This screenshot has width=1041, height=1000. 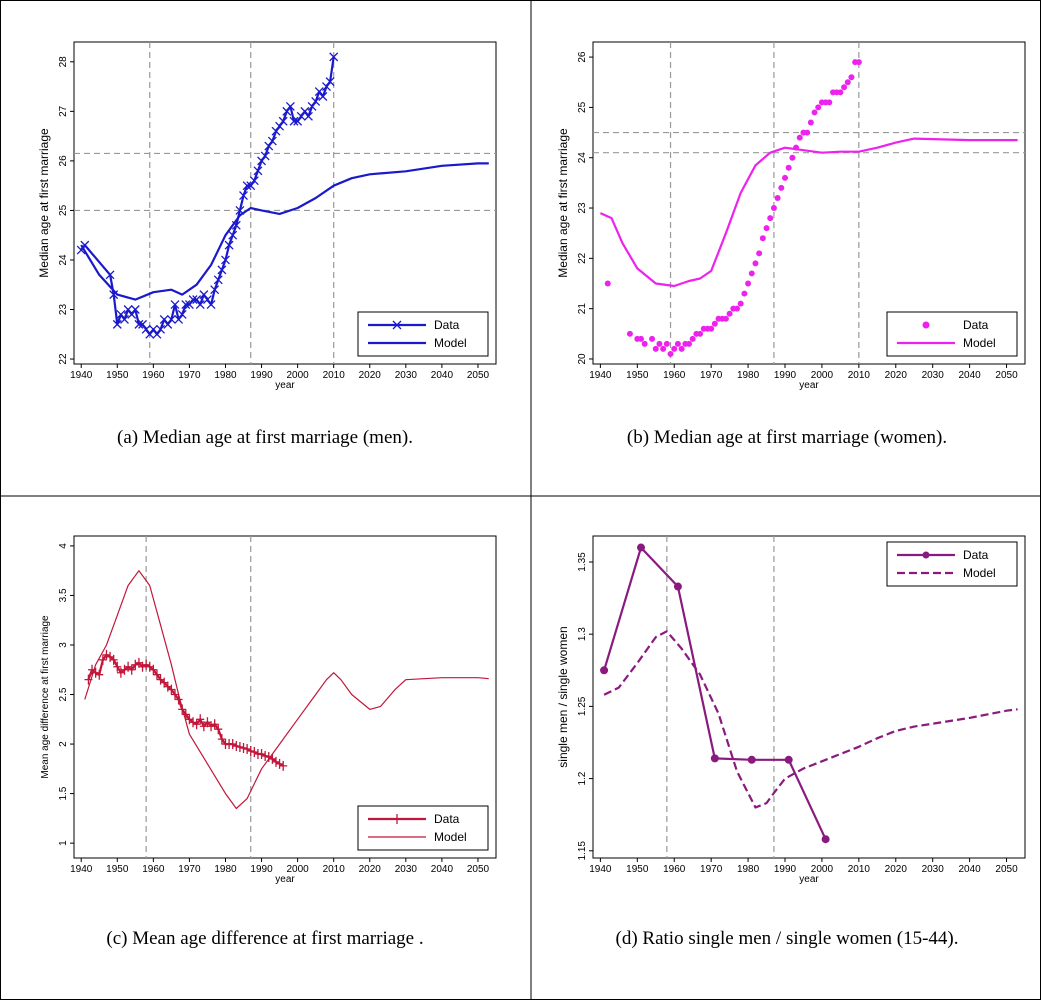 I want to click on y-axis-label: Median age at first marriage, so click(x=563, y=203).